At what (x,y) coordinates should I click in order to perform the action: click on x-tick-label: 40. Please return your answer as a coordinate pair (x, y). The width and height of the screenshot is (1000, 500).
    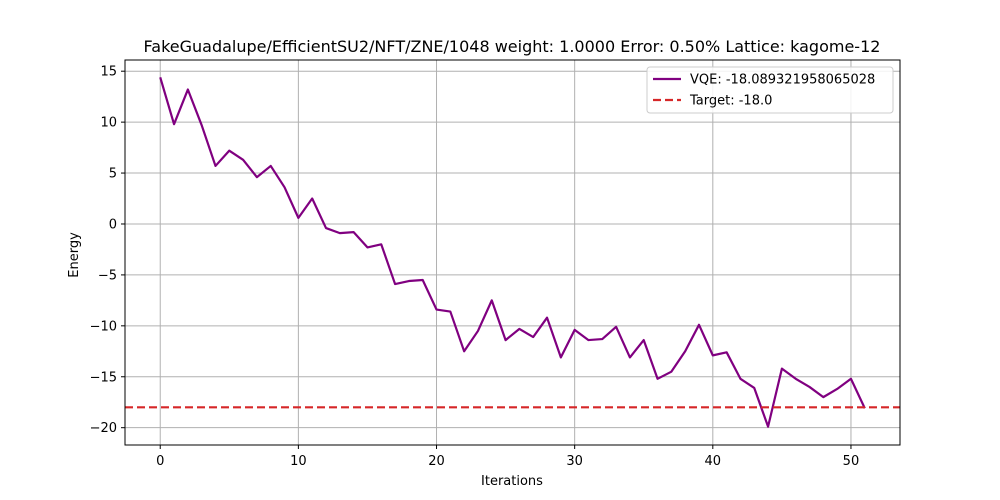
    Looking at the image, I should click on (713, 461).